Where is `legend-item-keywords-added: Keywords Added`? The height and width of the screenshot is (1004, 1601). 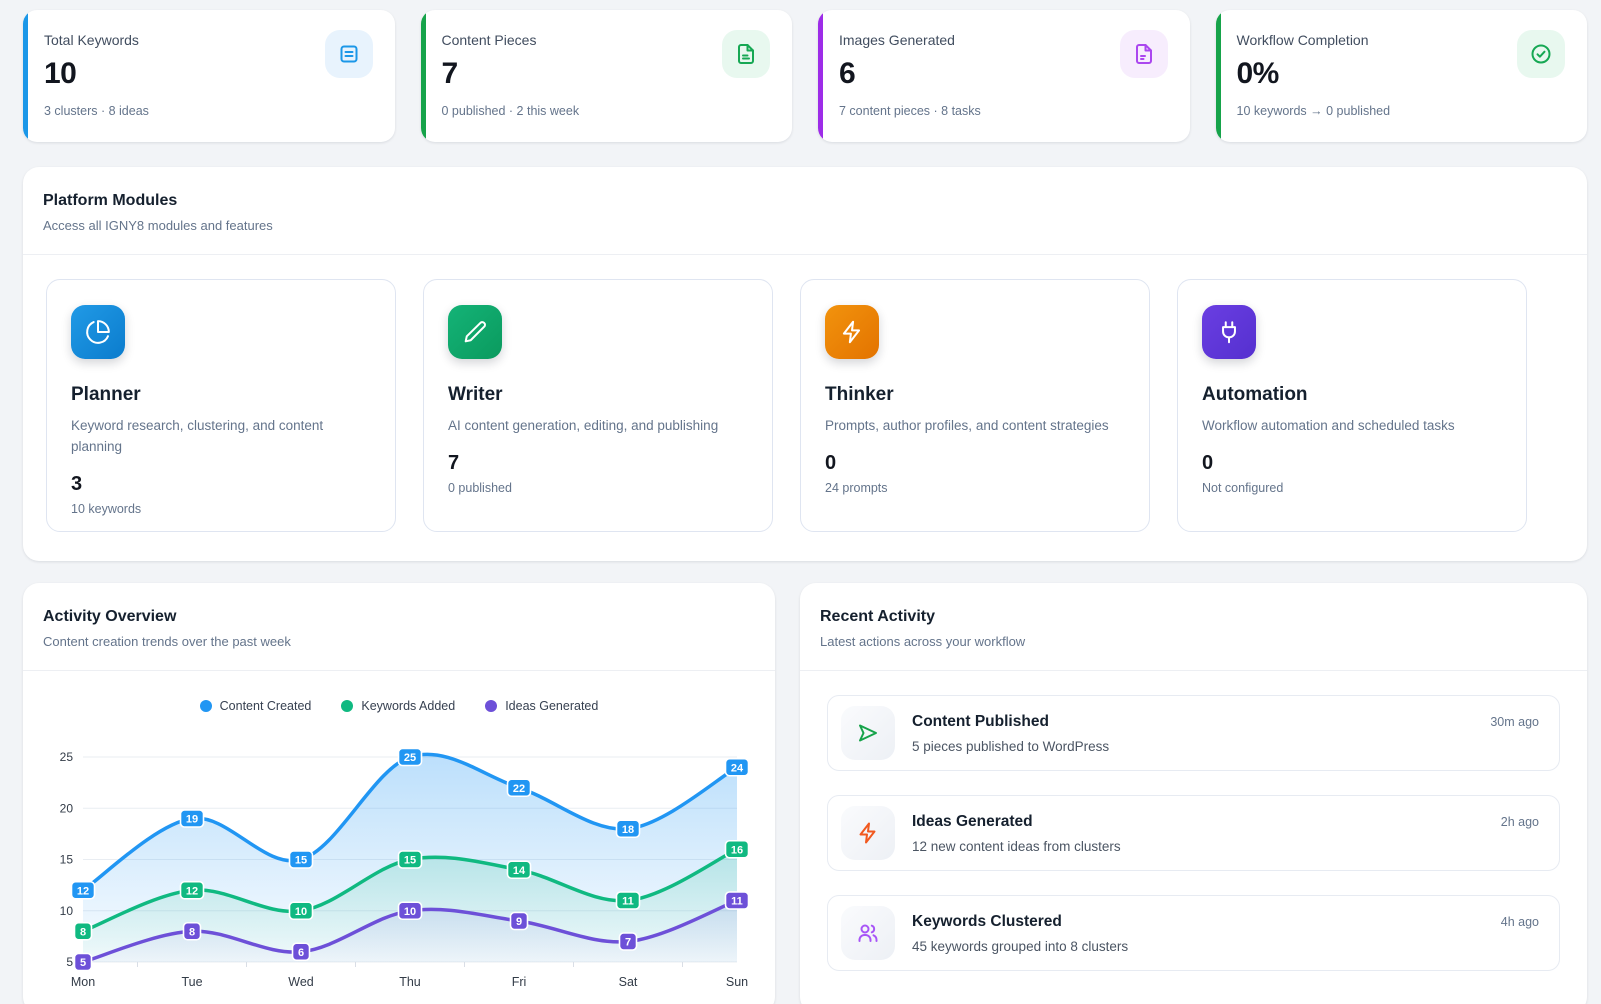
legend-item-keywords-added: Keywords Added is located at coordinates (398, 706).